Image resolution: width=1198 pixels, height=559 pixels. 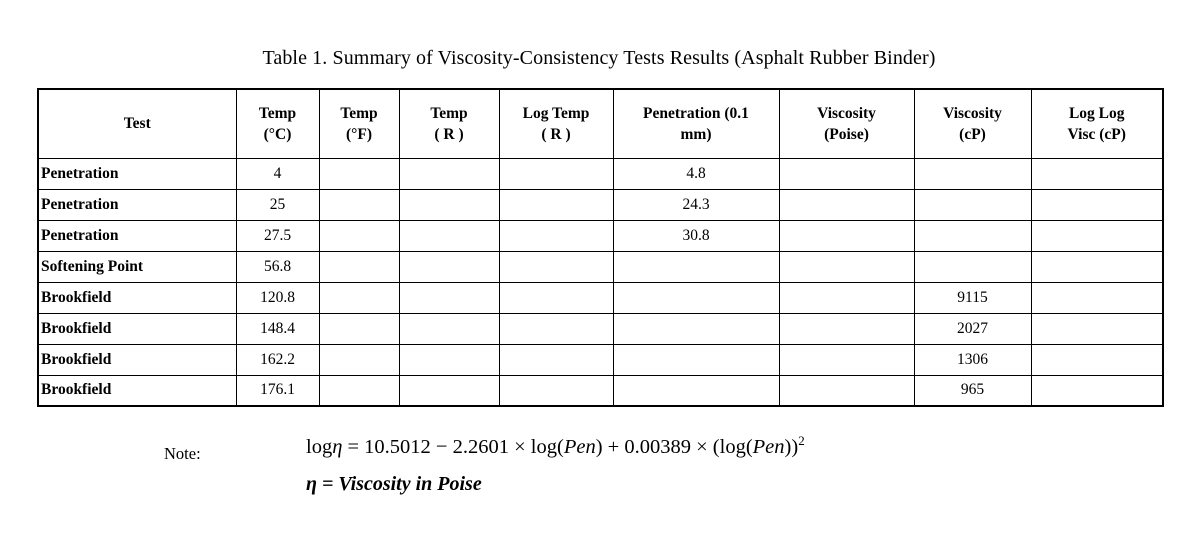 What do you see at coordinates (277, 173) in the screenshot?
I see `cell-temp-c: 4` at bounding box center [277, 173].